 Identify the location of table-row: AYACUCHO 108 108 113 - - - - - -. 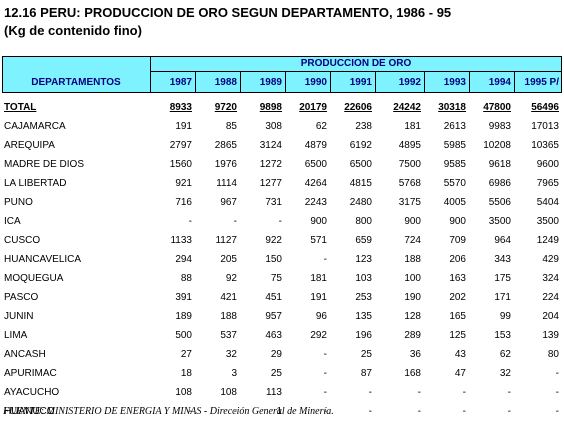
(282, 392).